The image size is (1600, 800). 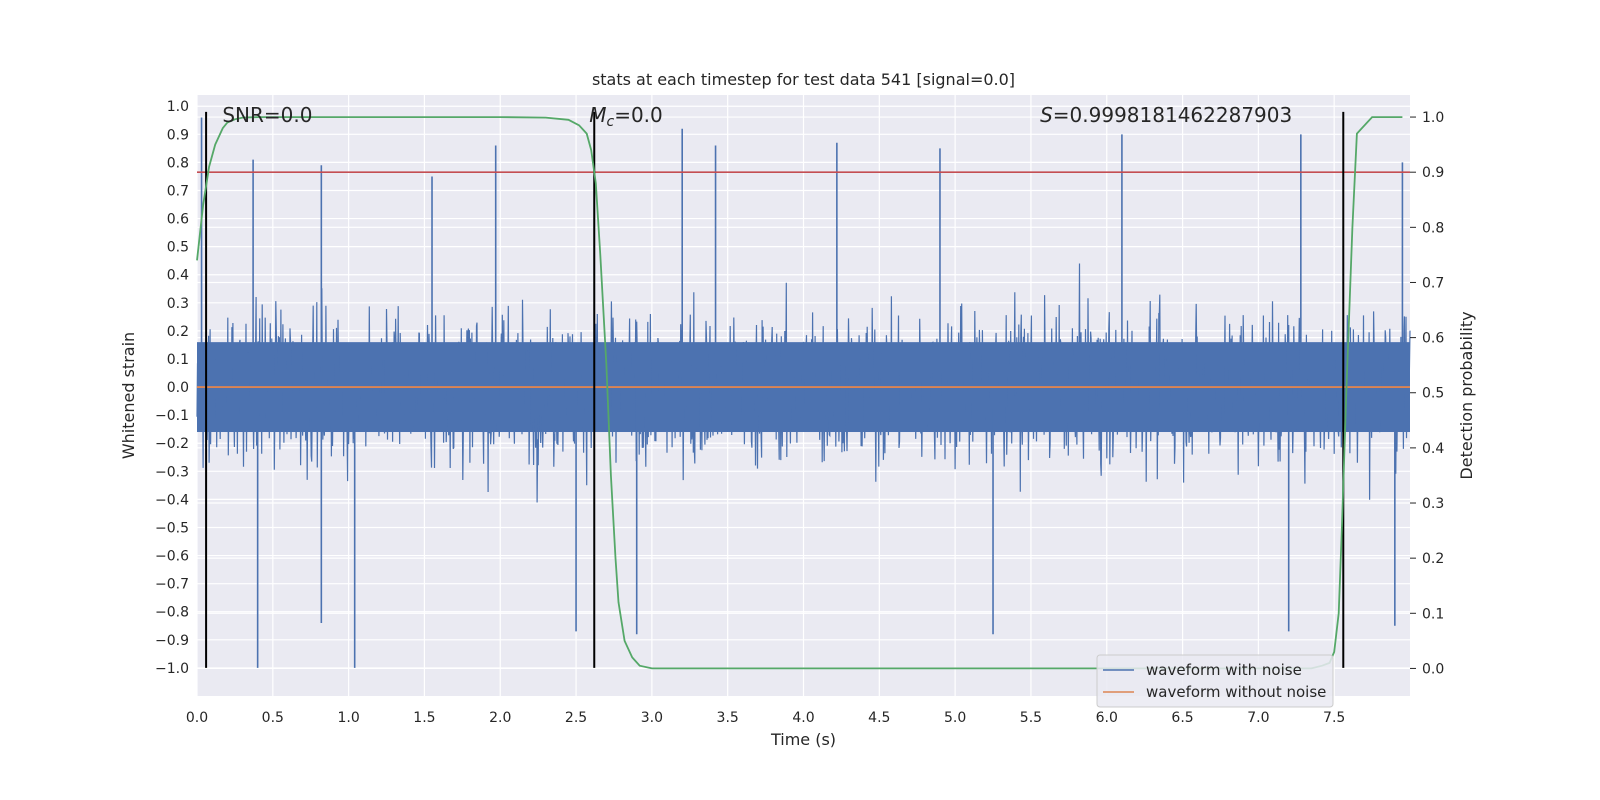 What do you see at coordinates (172, 641) in the screenshot?
I see `y-tick-label: −0.9` at bounding box center [172, 641].